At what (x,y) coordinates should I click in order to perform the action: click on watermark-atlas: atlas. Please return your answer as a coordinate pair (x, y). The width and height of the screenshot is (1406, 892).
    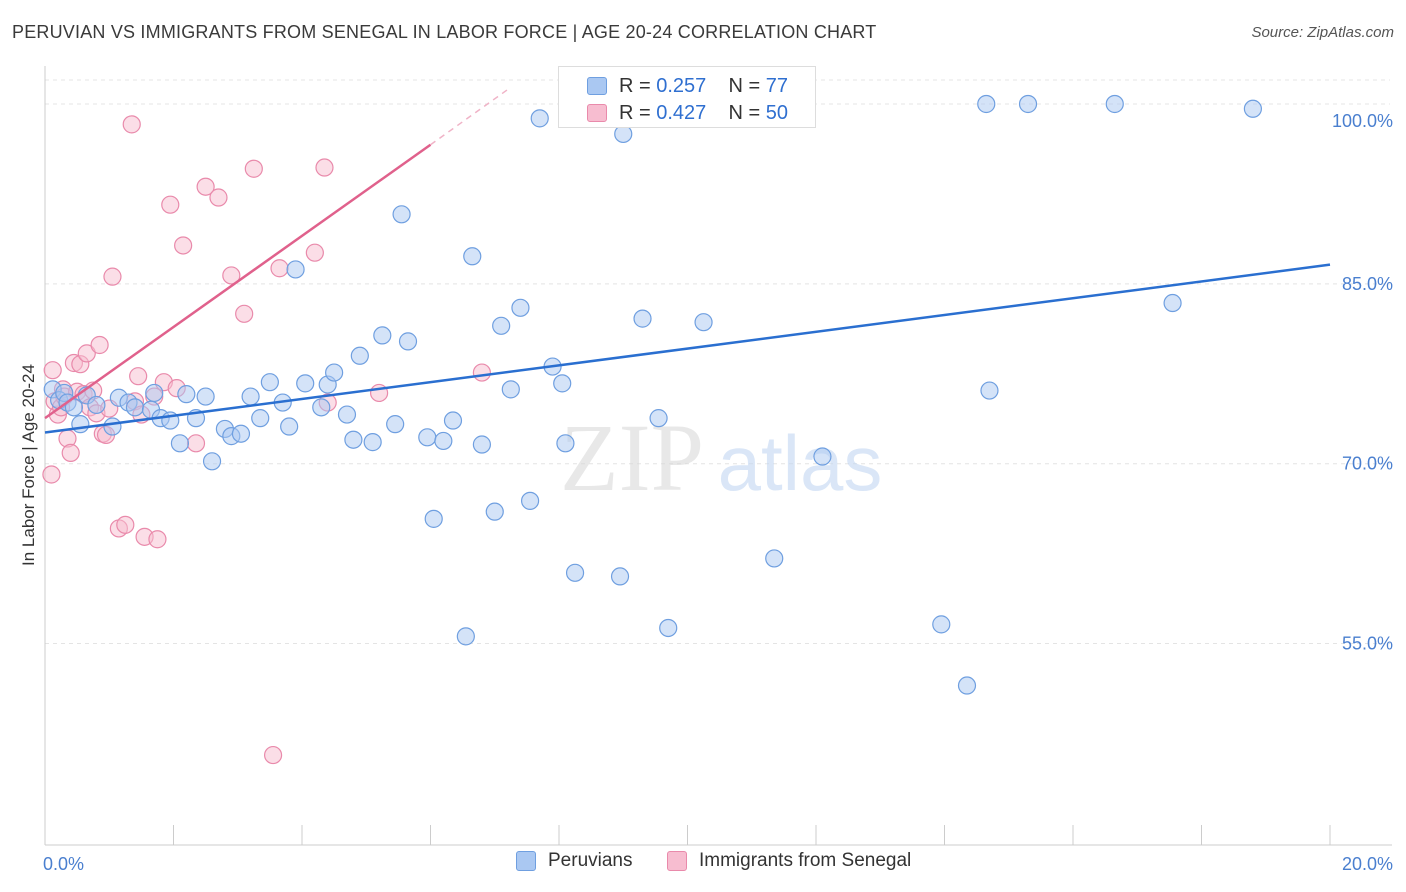
    Looking at the image, I should click on (800, 463).